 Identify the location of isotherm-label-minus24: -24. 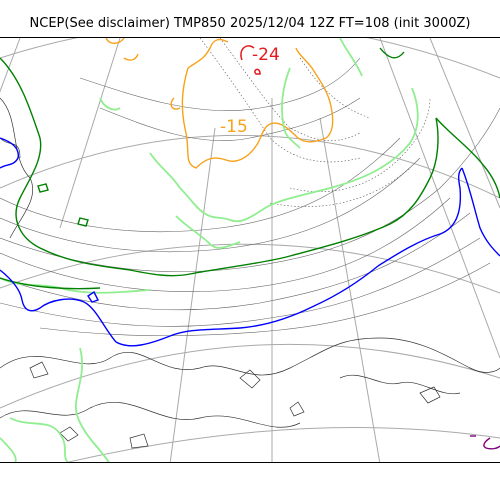
(266, 55).